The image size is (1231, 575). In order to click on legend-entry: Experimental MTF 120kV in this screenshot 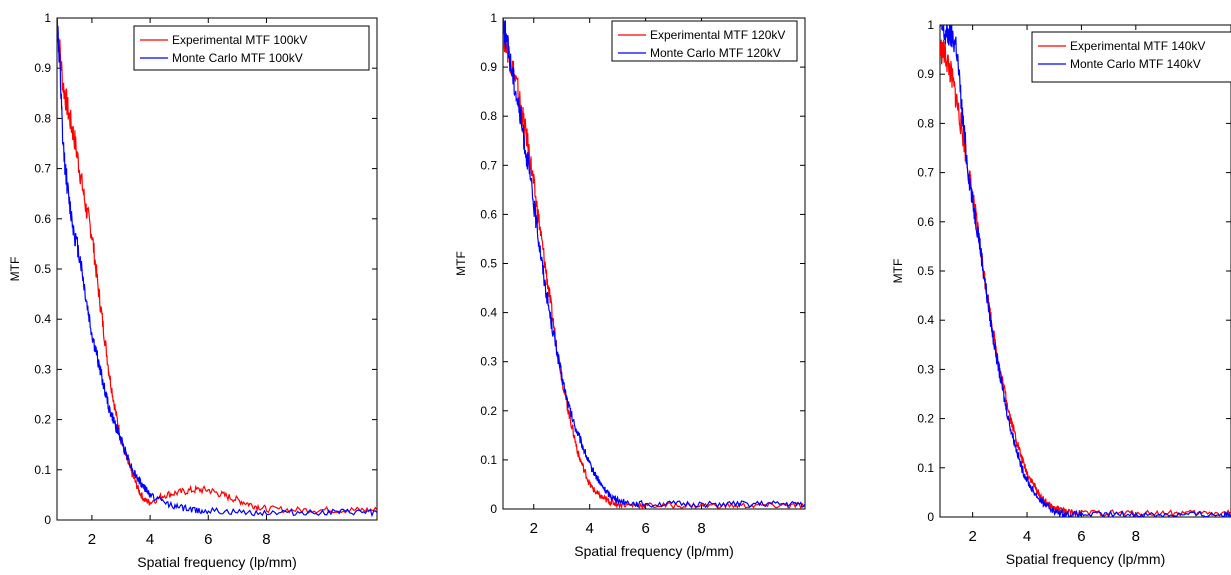, I will do `click(717, 35)`.